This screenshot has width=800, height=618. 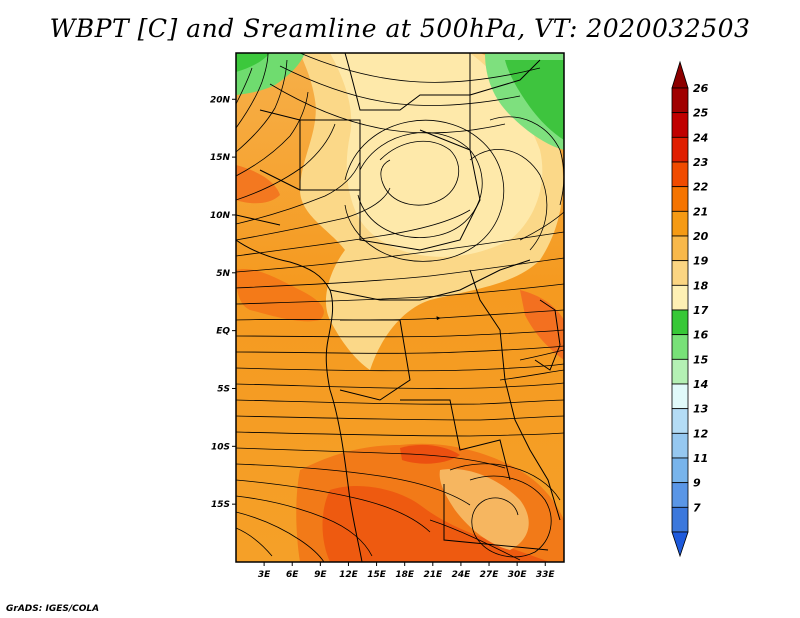 I want to click on lat-tick-label: 15N, so click(x=220, y=158).